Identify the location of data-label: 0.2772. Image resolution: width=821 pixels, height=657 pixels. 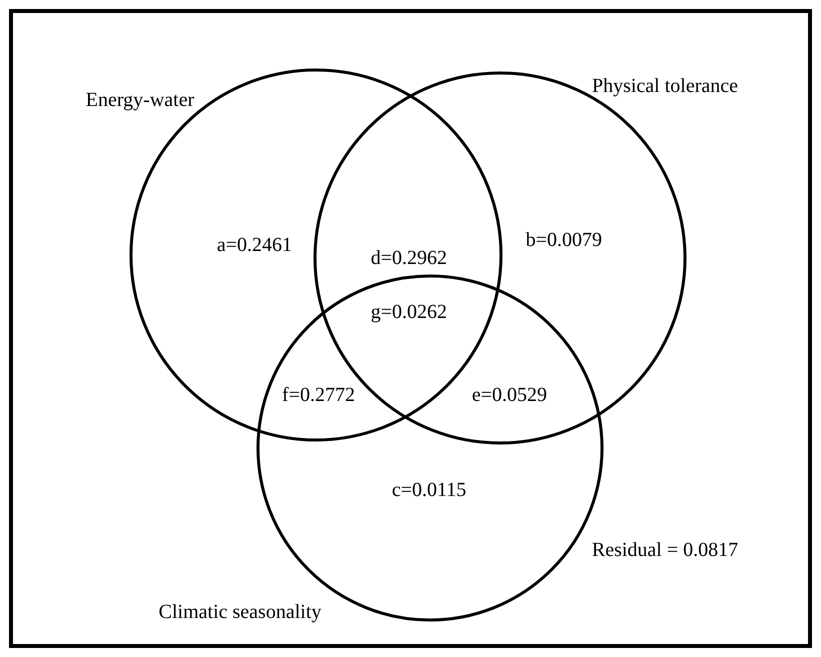
(327, 395).